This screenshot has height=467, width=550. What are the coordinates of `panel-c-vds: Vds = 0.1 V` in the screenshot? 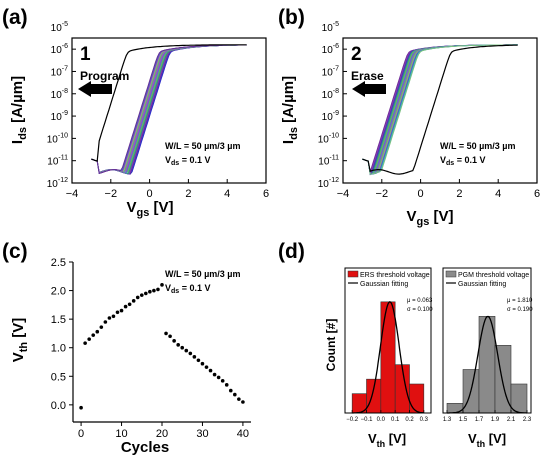 It's located at (187, 289).